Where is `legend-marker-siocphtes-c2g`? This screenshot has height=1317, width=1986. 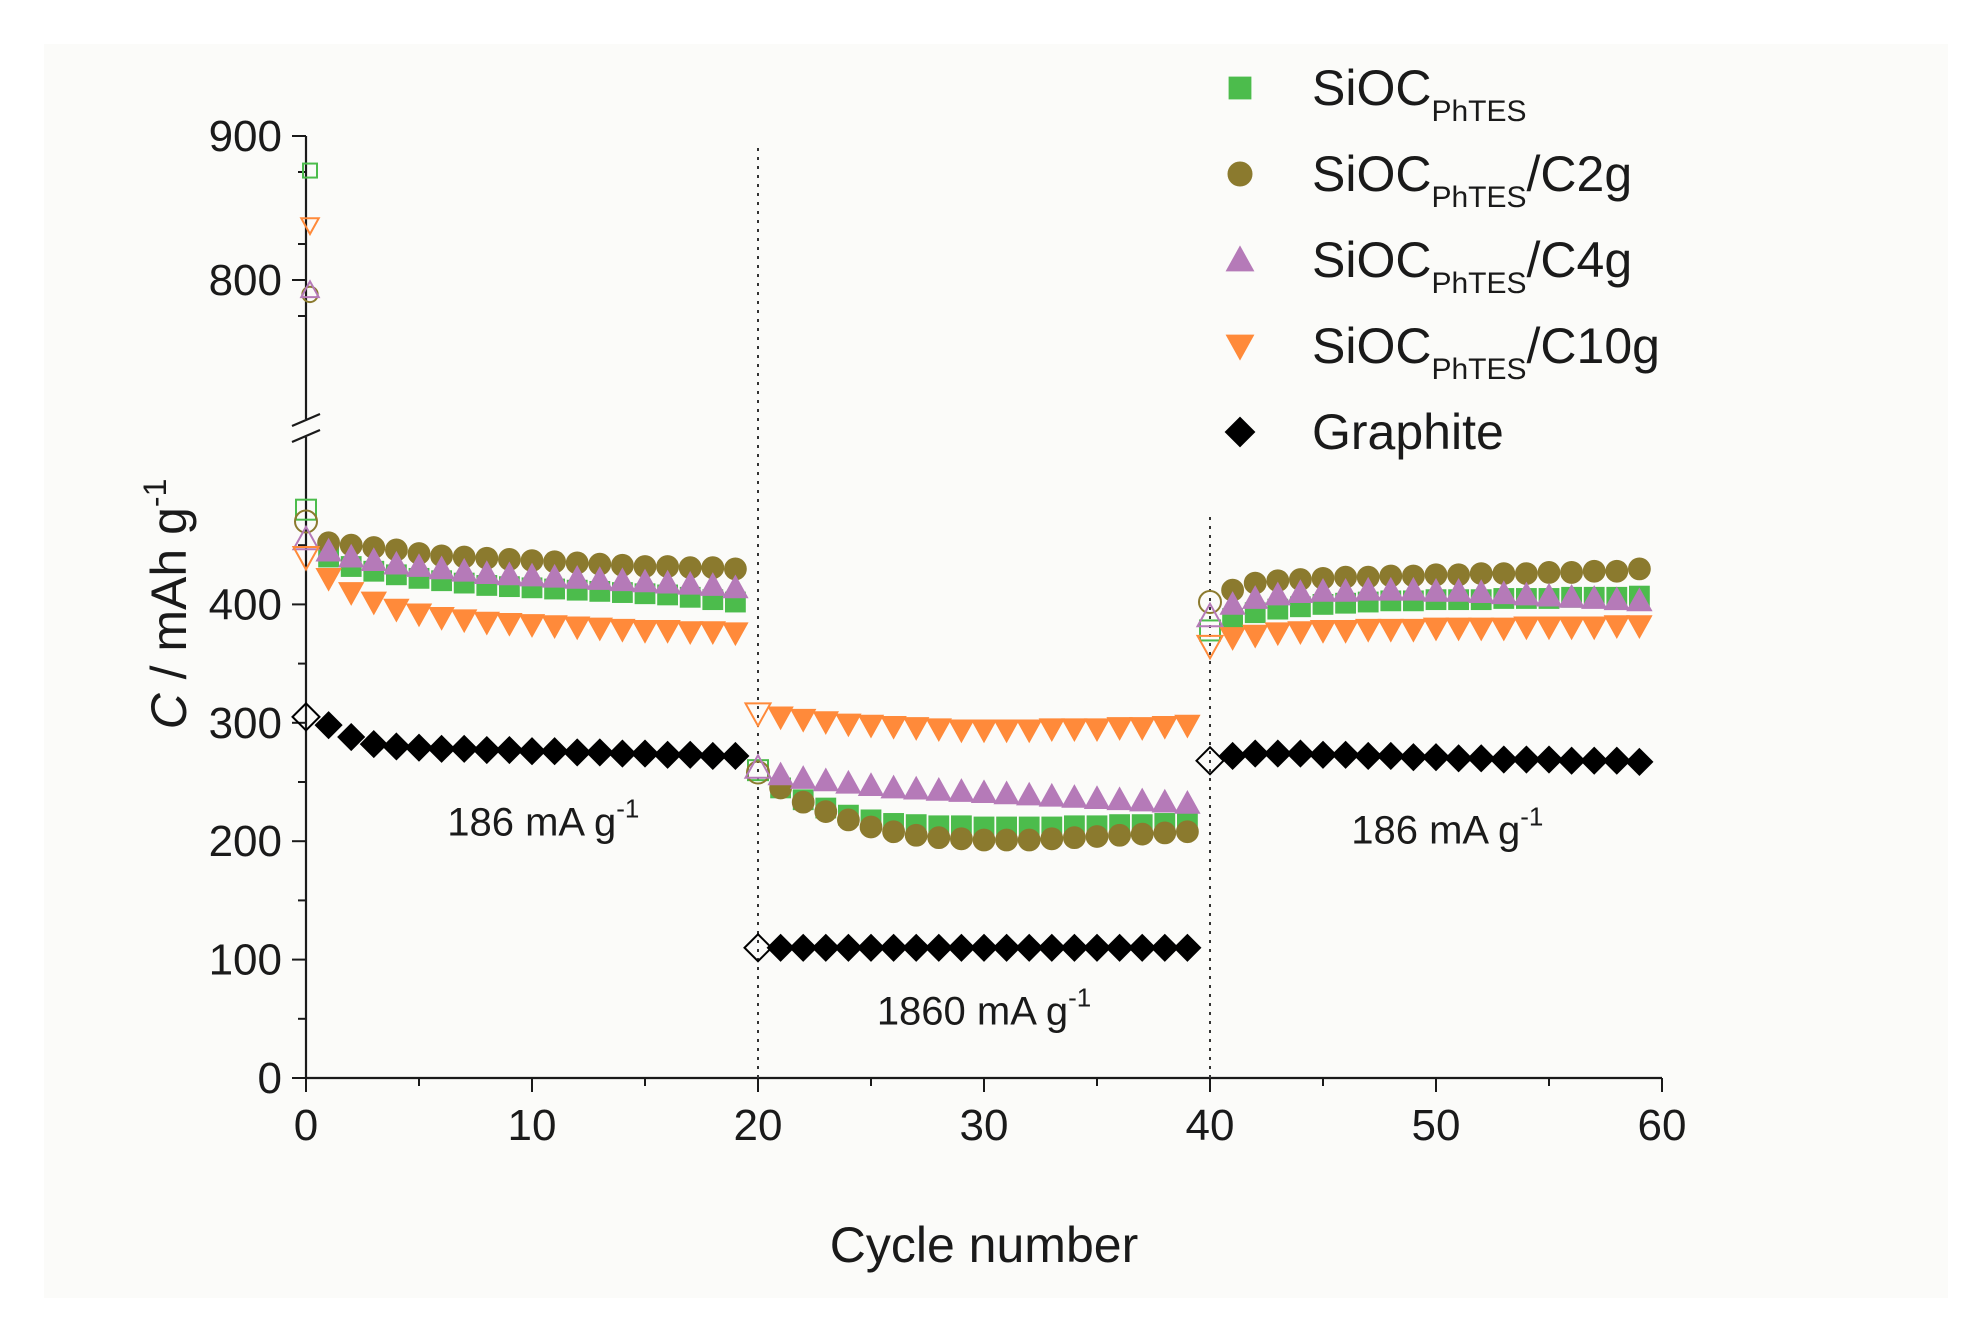 legend-marker-siocphtes-c2g is located at coordinates (1240, 174).